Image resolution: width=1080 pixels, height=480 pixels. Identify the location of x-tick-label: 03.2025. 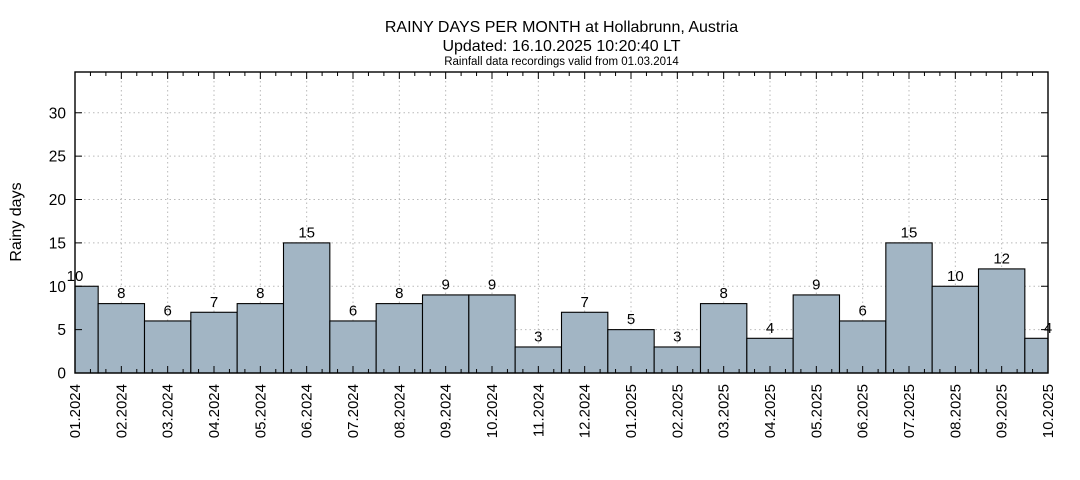
(724, 411).